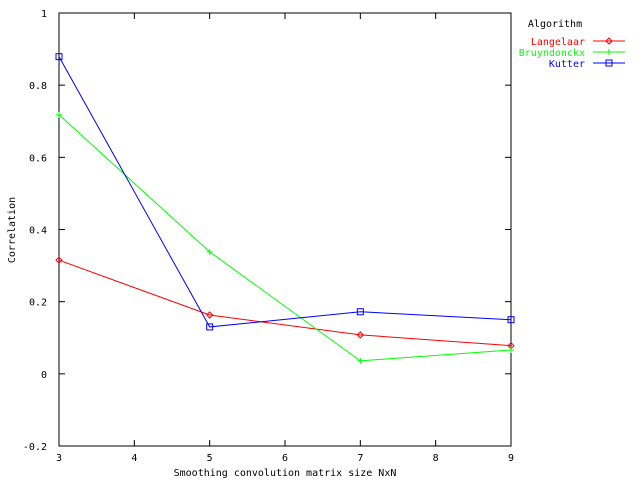  Describe the element at coordinates (285, 473) in the screenshot. I see `x-axis-label: Smoothing convolution matrix size NxN` at that location.